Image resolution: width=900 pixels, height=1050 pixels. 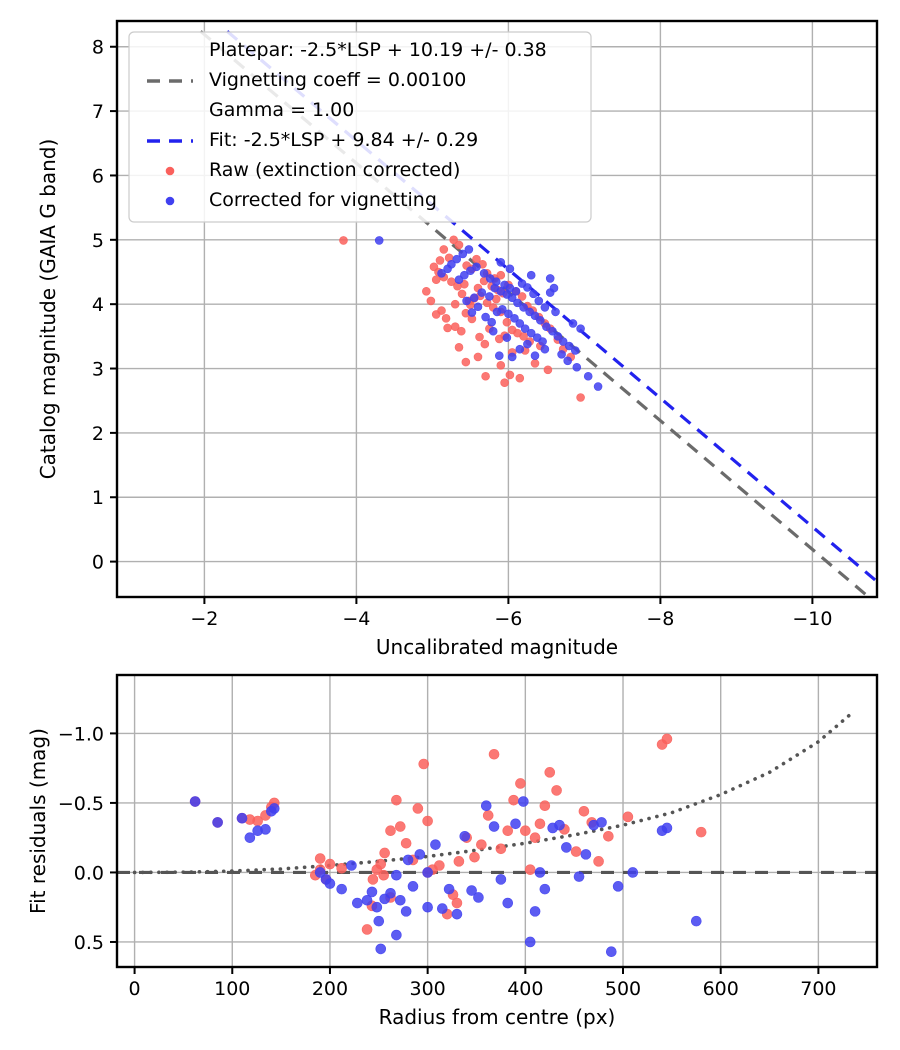 I want to click on x-tick-label: −2, so click(x=204, y=619).